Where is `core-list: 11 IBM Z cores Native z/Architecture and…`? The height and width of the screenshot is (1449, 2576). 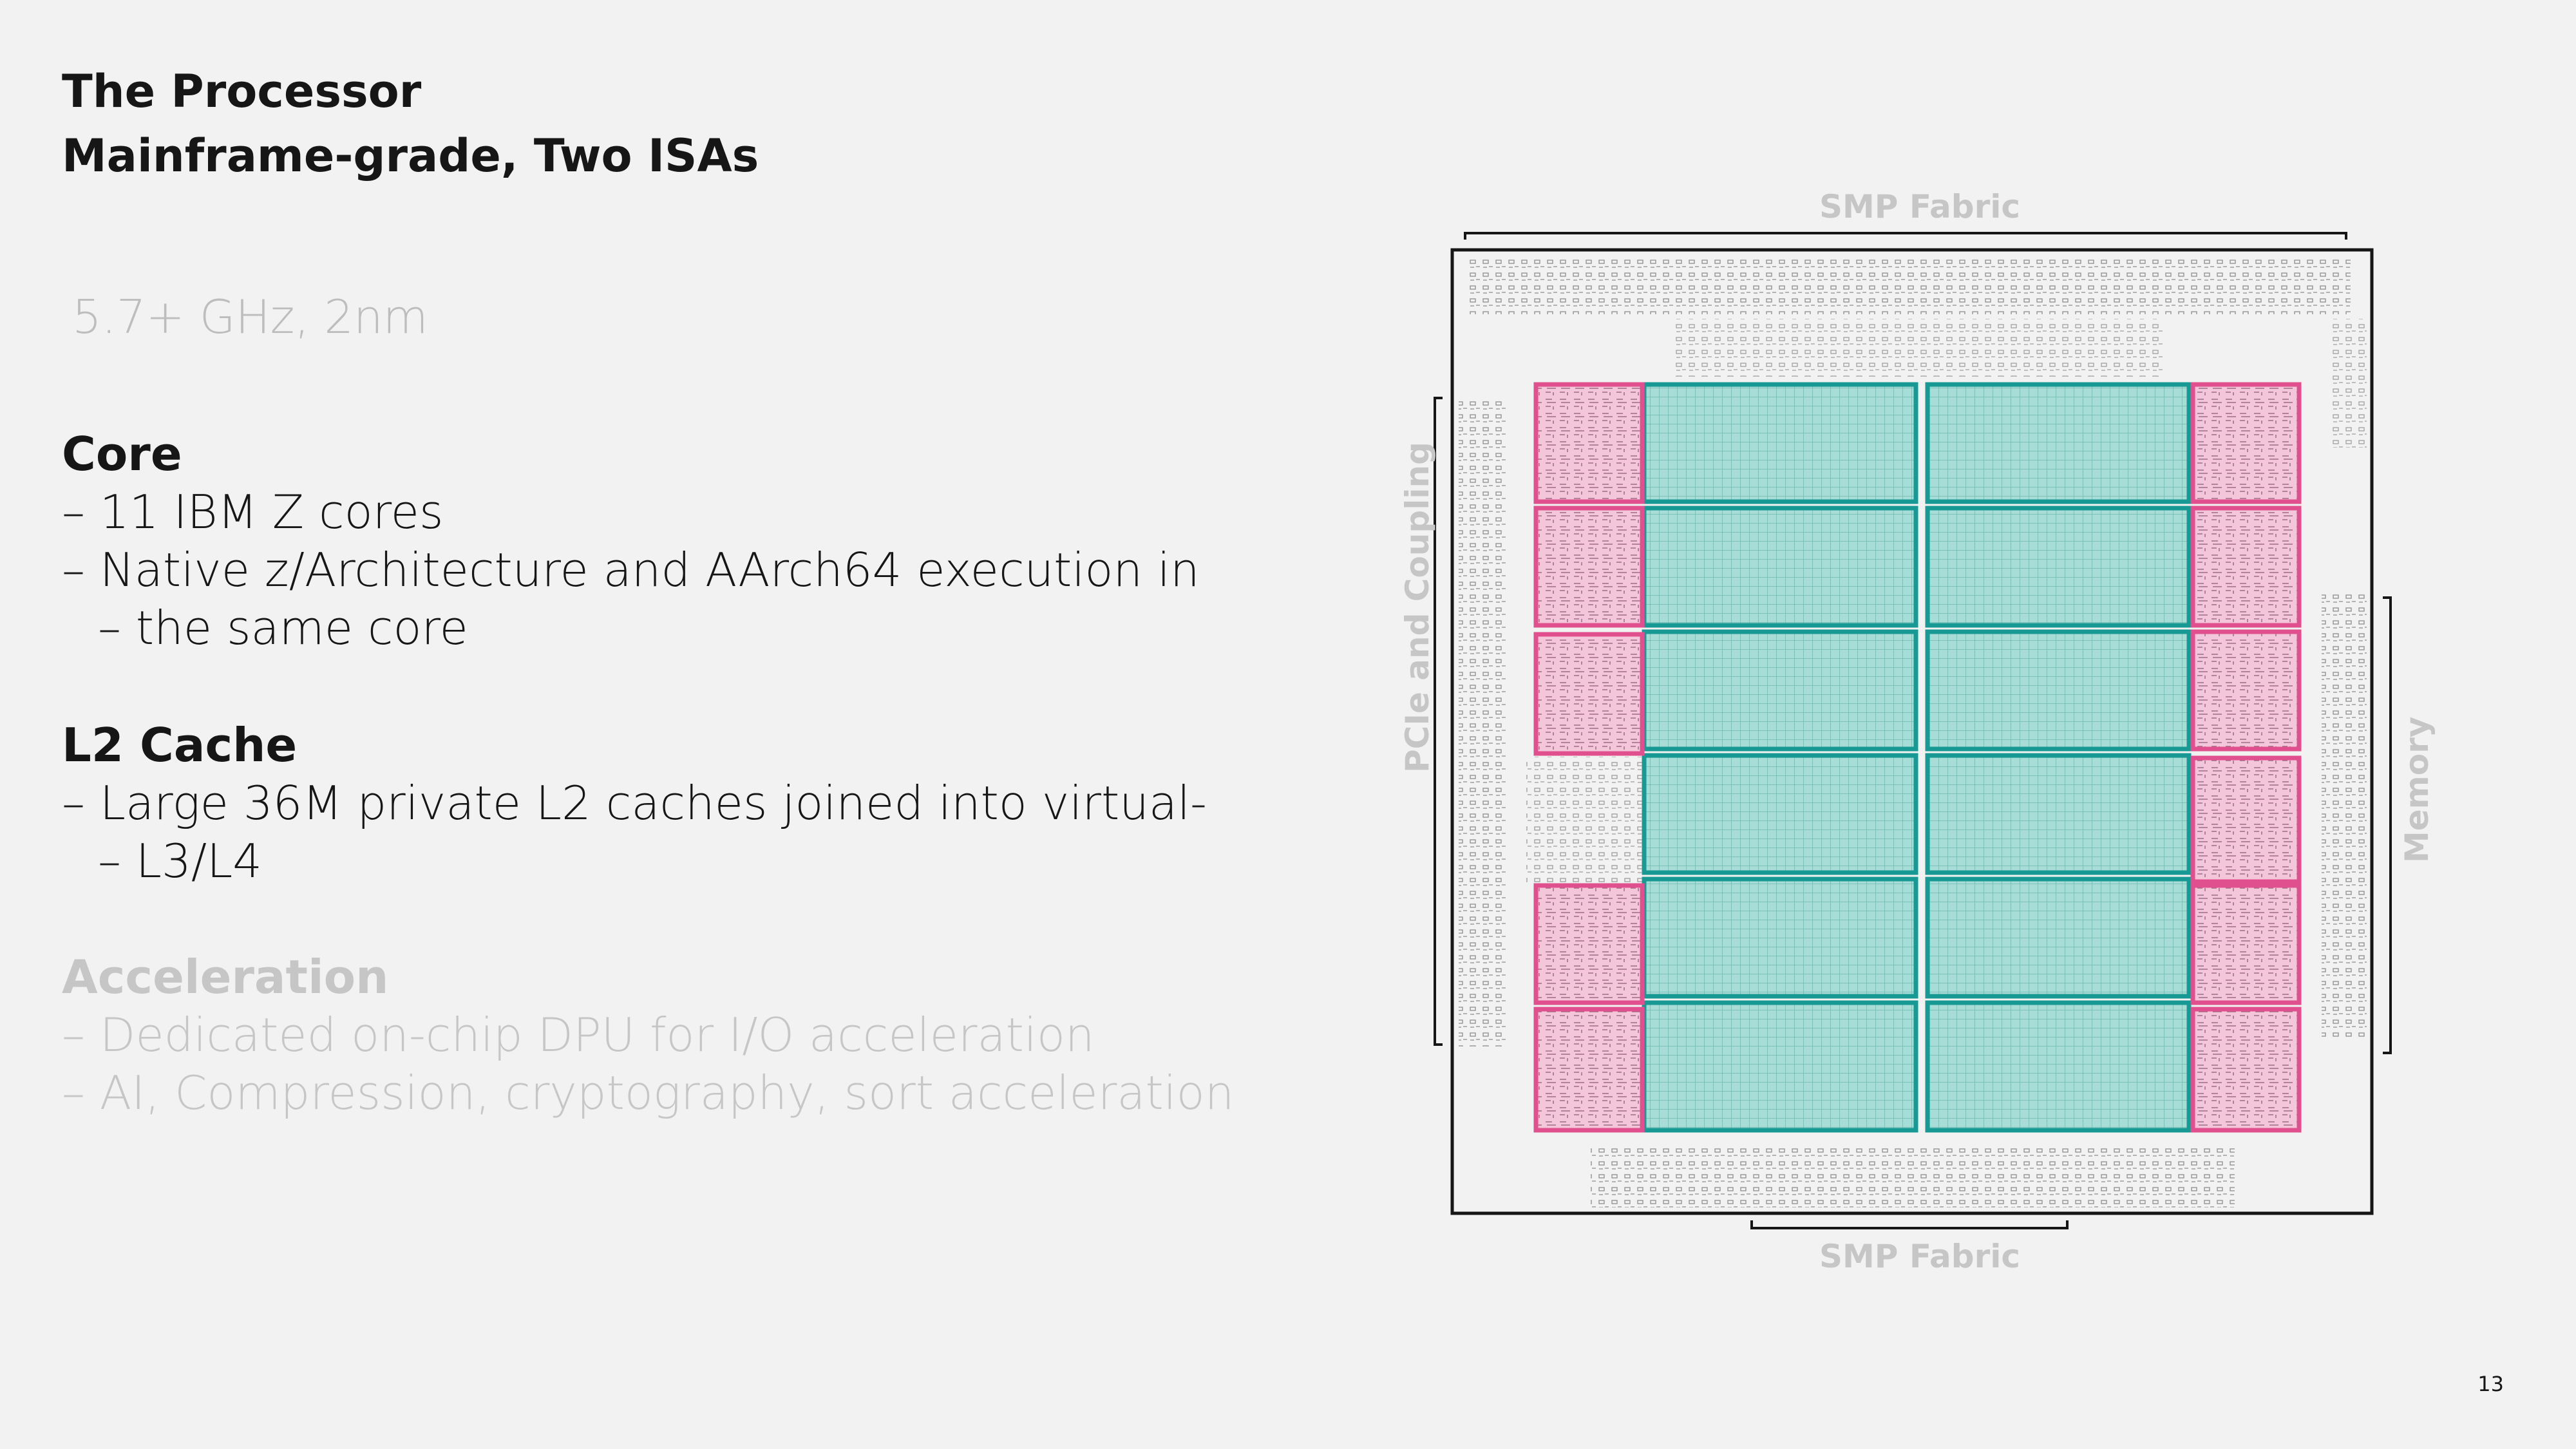
core-list: 11 IBM Z cores Native z/Architecture and… is located at coordinates (631, 570).